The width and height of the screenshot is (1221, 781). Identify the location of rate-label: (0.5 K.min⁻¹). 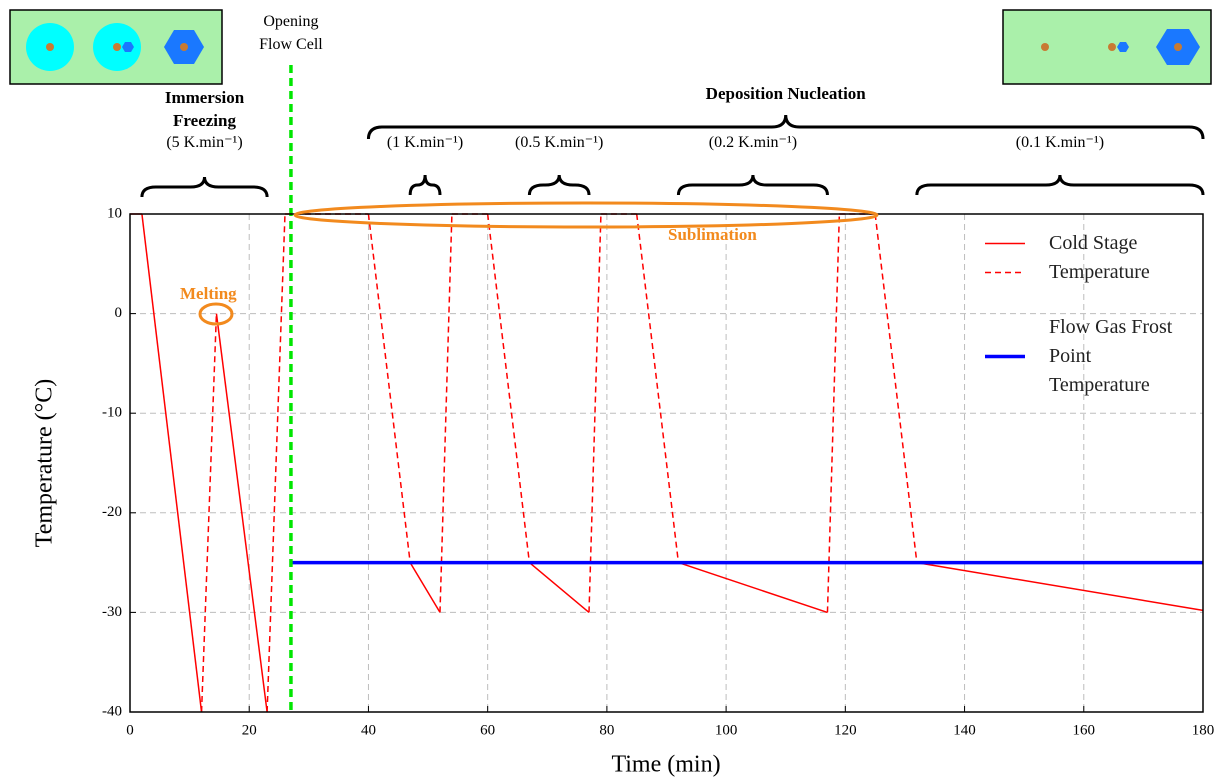
(559, 142).